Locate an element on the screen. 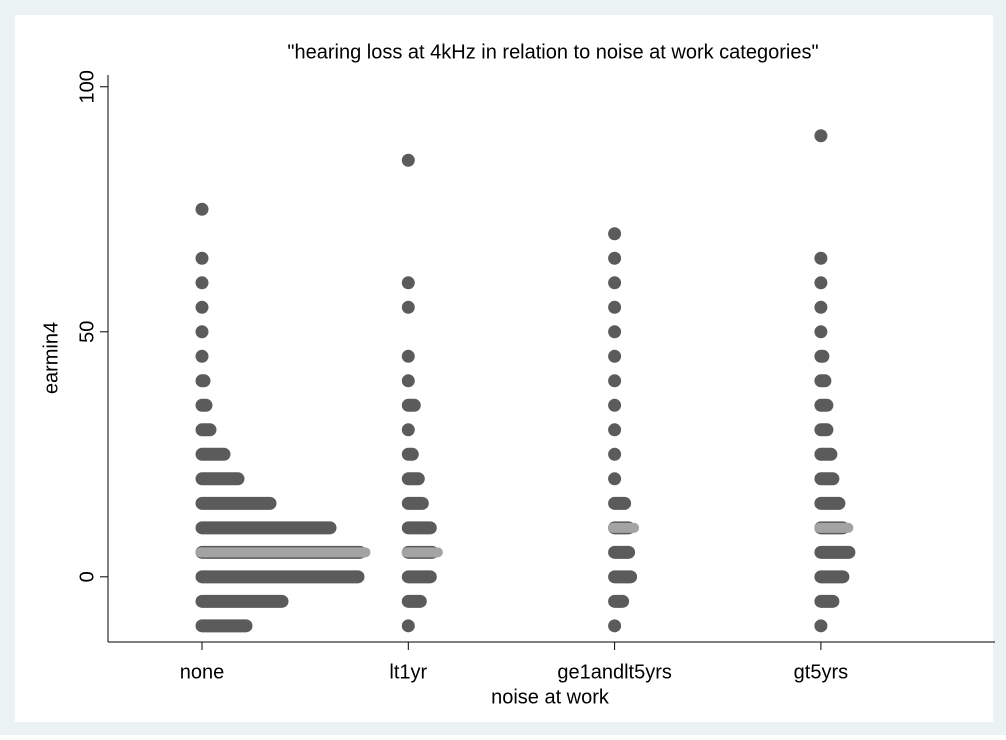  y-axis-label: earmin4 is located at coordinates (51, 358).